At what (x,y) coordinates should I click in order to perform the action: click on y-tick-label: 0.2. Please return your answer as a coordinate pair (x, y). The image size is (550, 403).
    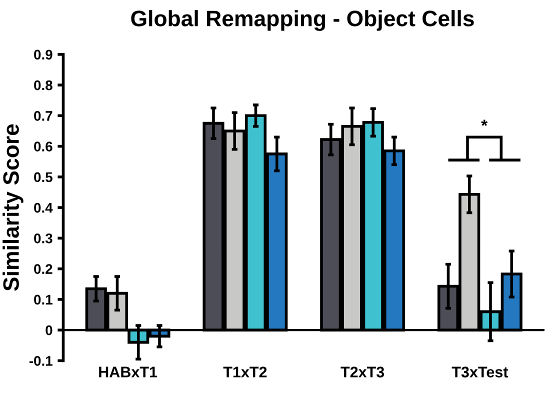
    Looking at the image, I should click on (43, 269).